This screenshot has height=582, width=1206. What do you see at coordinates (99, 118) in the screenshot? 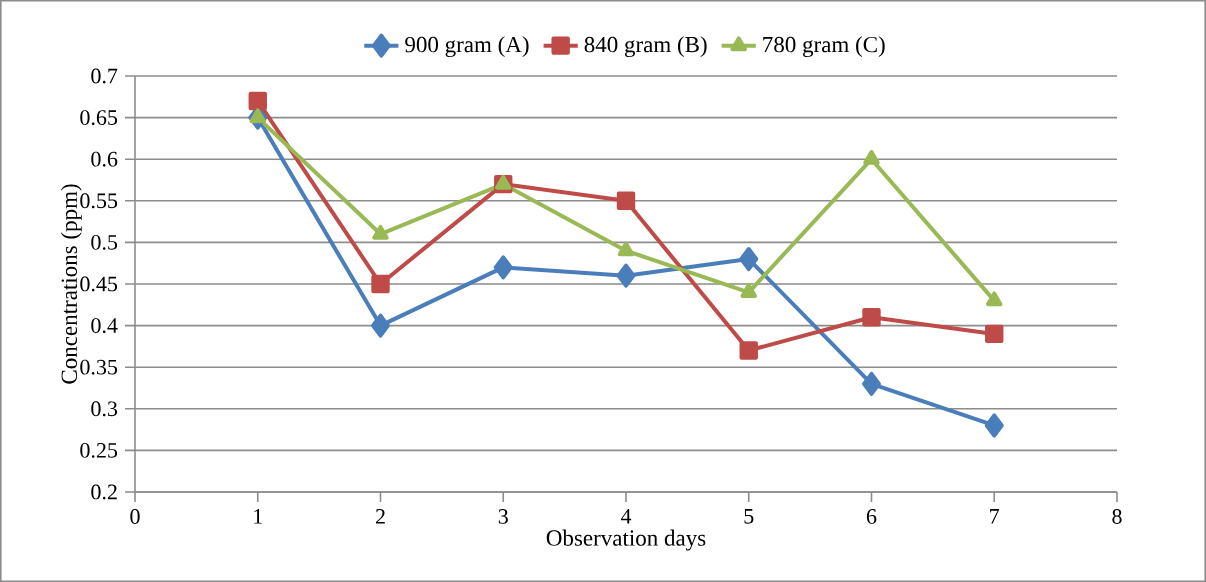
I see `y-tick-label: 0.65` at bounding box center [99, 118].